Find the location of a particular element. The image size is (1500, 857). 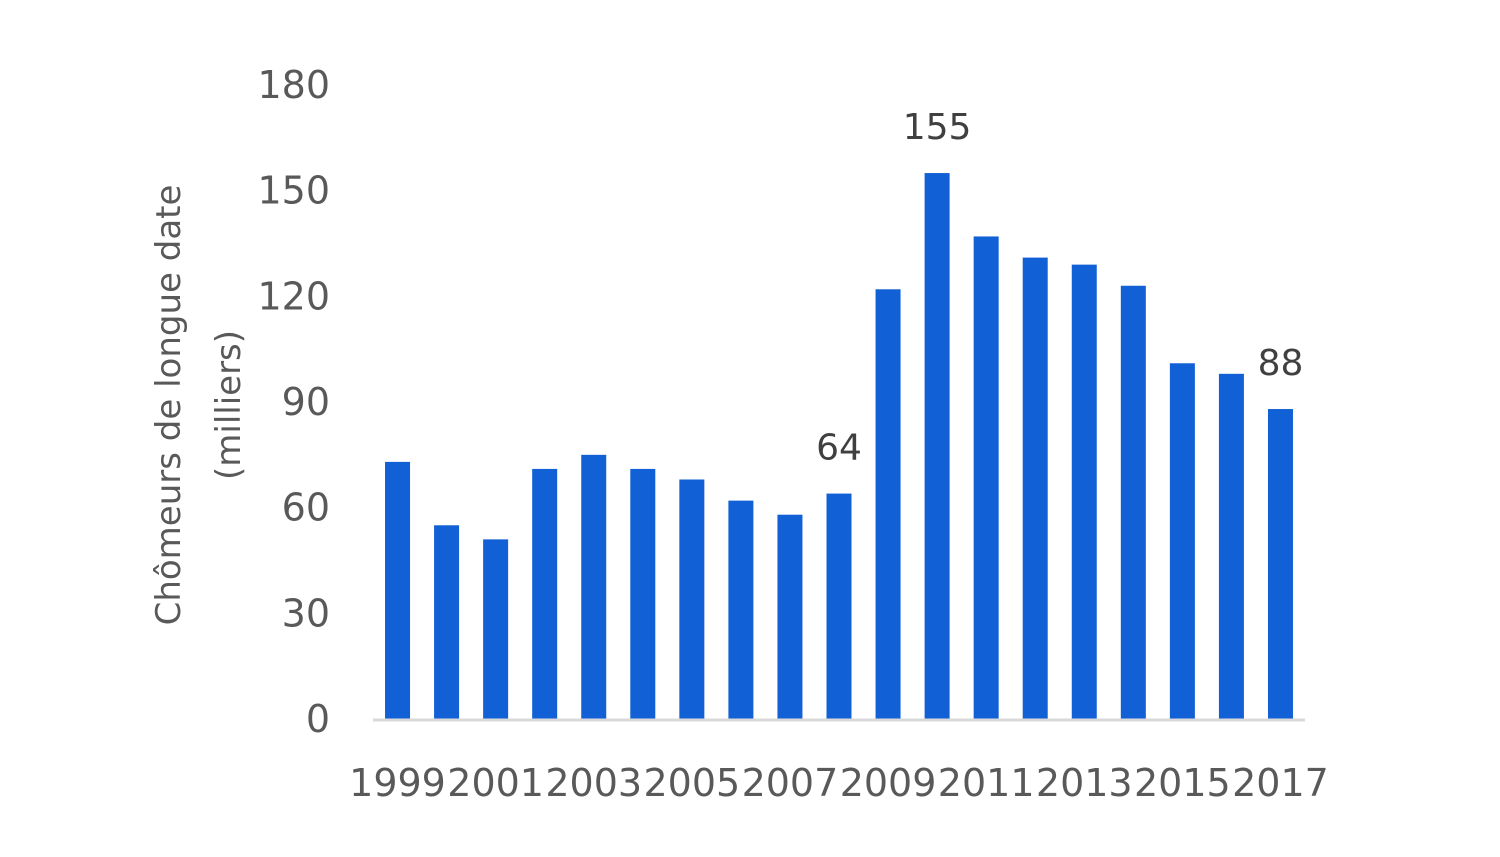

y-tick-label: 150 is located at coordinates (293, 191).